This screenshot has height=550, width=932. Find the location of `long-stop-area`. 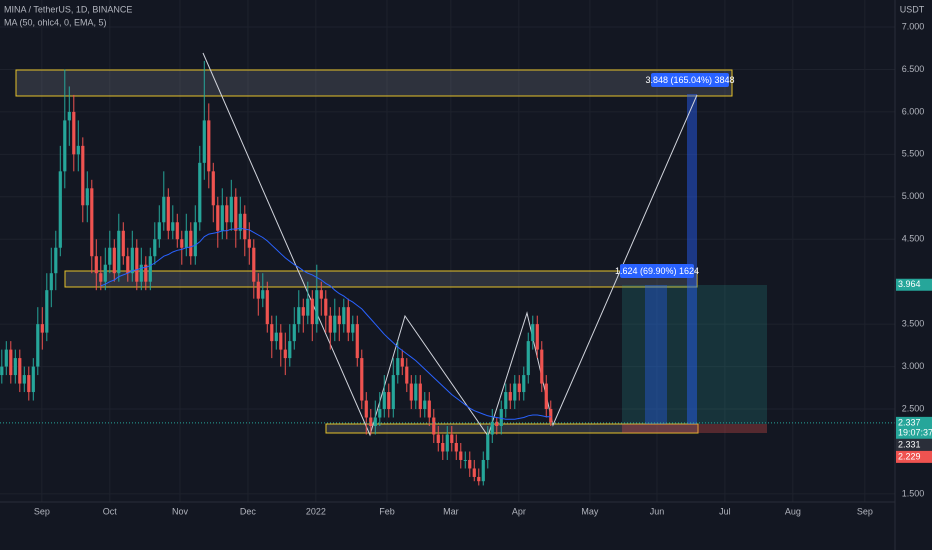

long-stop-area is located at coordinates (694, 428).